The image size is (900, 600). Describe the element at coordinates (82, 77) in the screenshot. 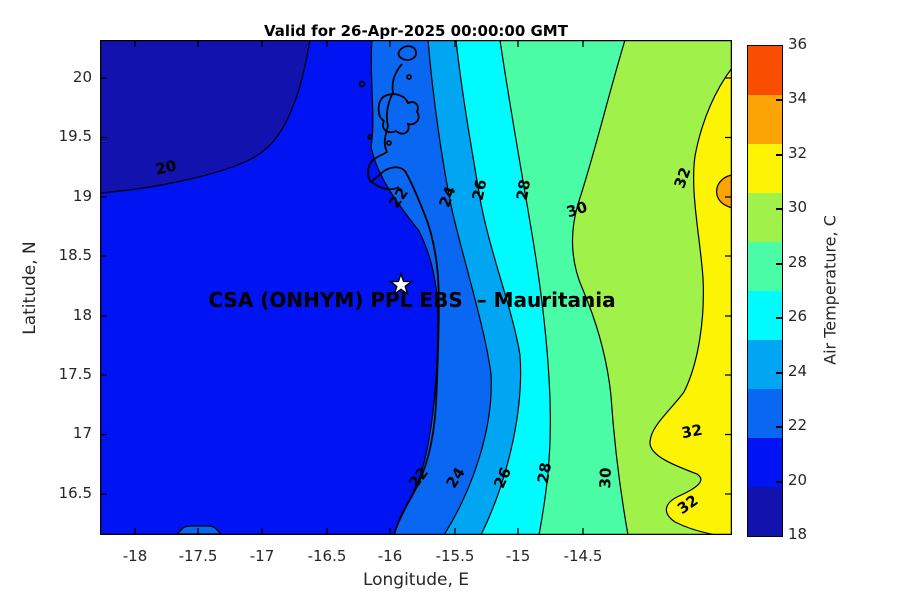

I see `y-tick-label: 20` at that location.